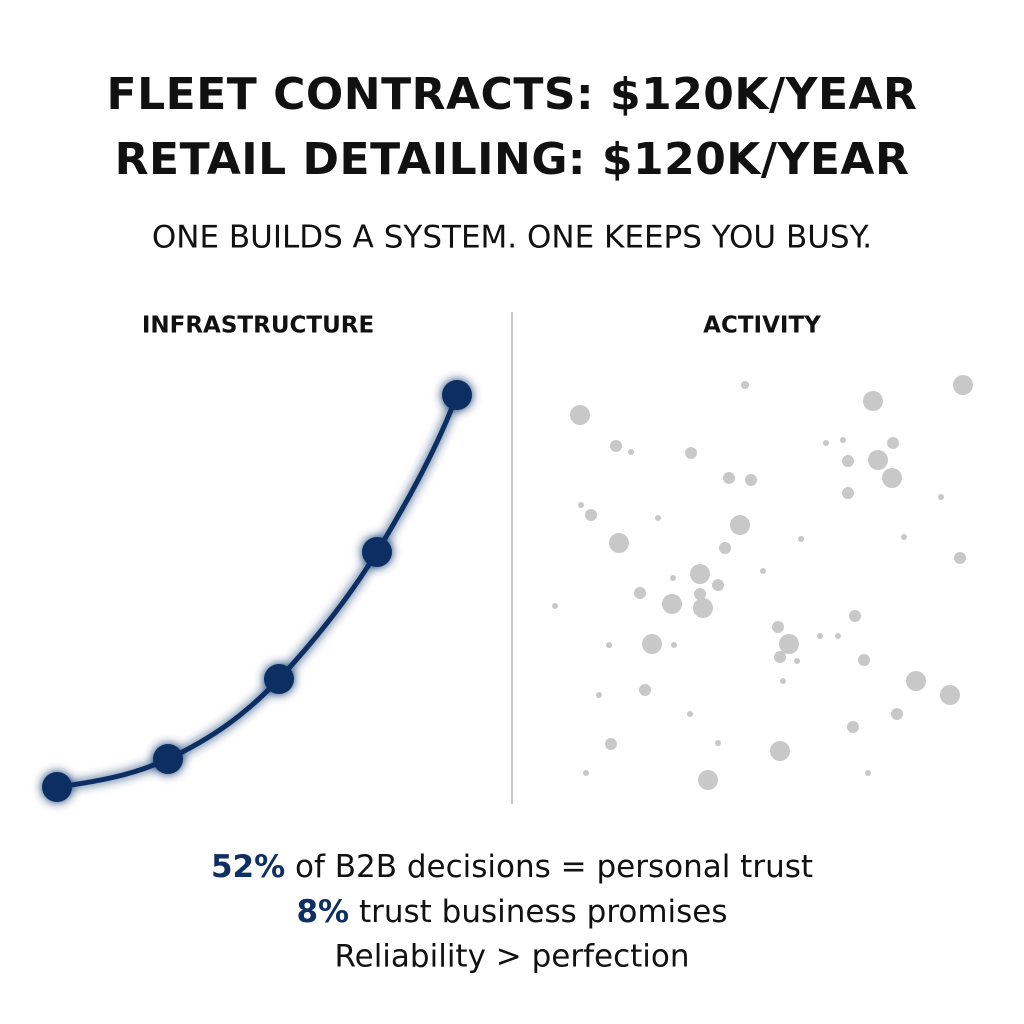 This screenshot has height=1024, width=1024. What do you see at coordinates (512, 238) in the screenshot?
I see `subtitle: ONE BUILDS A SYSTEM. ONE KEEPS YOU BUSY.` at bounding box center [512, 238].